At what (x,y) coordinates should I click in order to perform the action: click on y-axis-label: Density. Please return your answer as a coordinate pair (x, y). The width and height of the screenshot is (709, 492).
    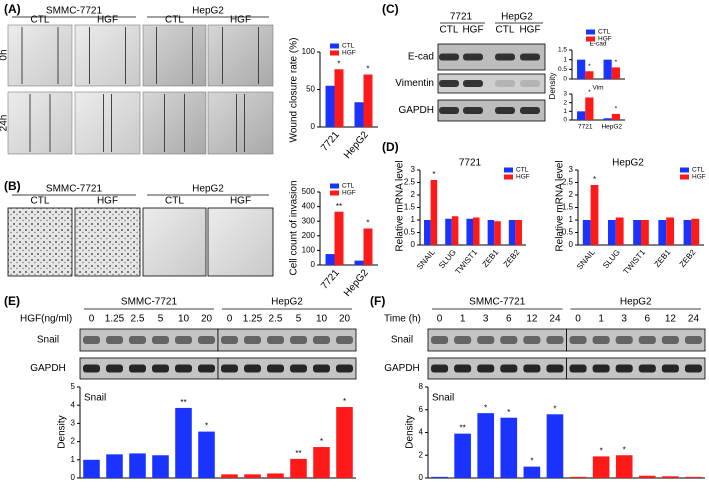
    Looking at the image, I should click on (552, 86).